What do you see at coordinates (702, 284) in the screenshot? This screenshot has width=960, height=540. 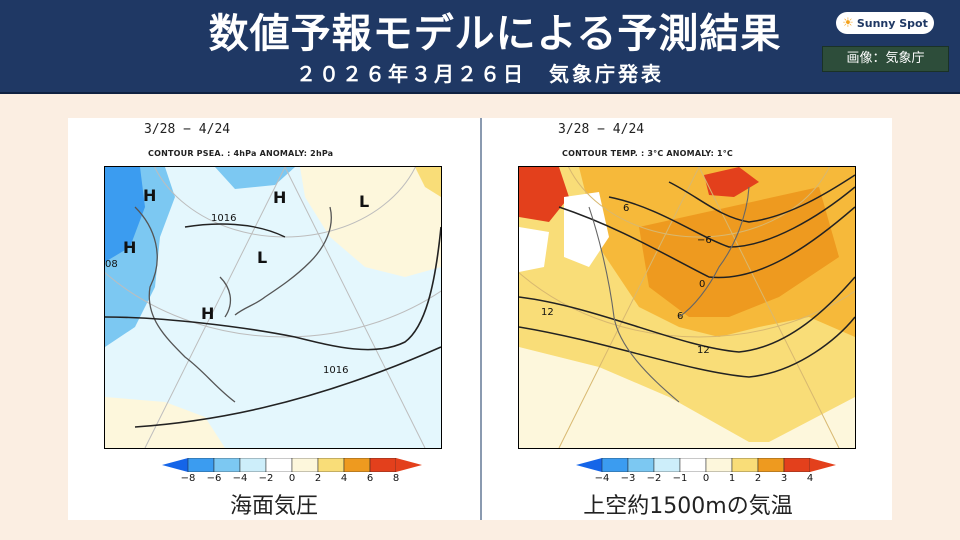 I see `isotherm-label-0: 0` at bounding box center [702, 284].